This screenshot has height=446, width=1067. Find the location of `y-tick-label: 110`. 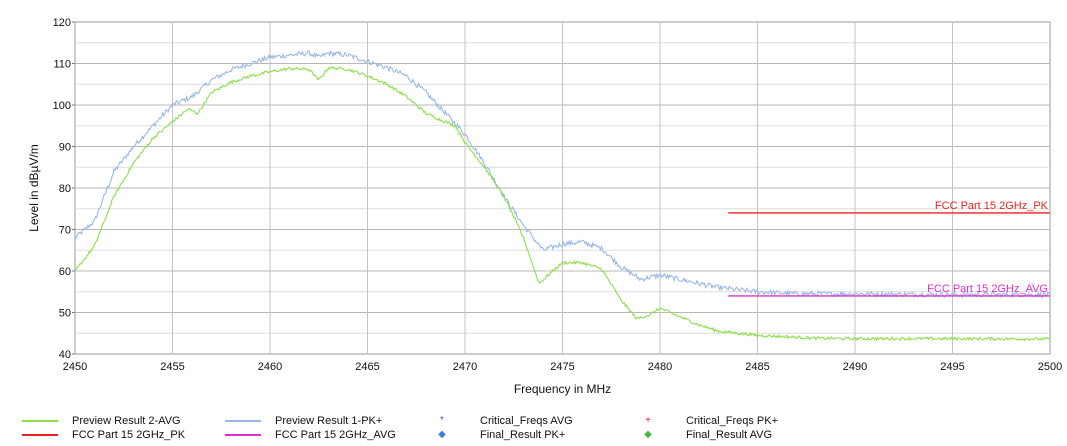

y-tick-label: 110 is located at coordinates (62, 65).